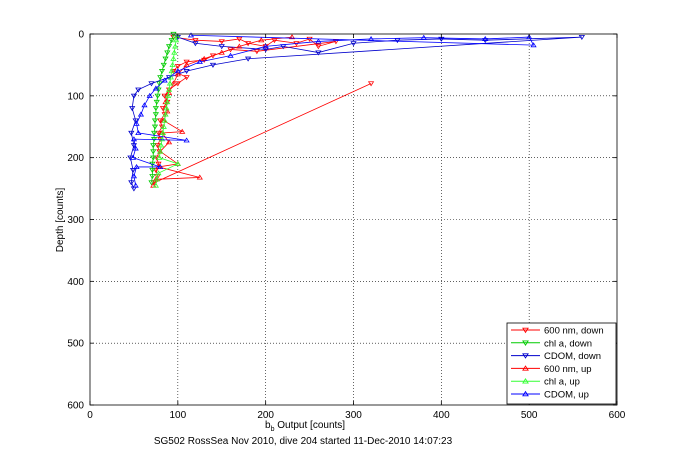  Describe the element at coordinates (441, 415) in the screenshot. I see `x-tick-label: 400` at that location.